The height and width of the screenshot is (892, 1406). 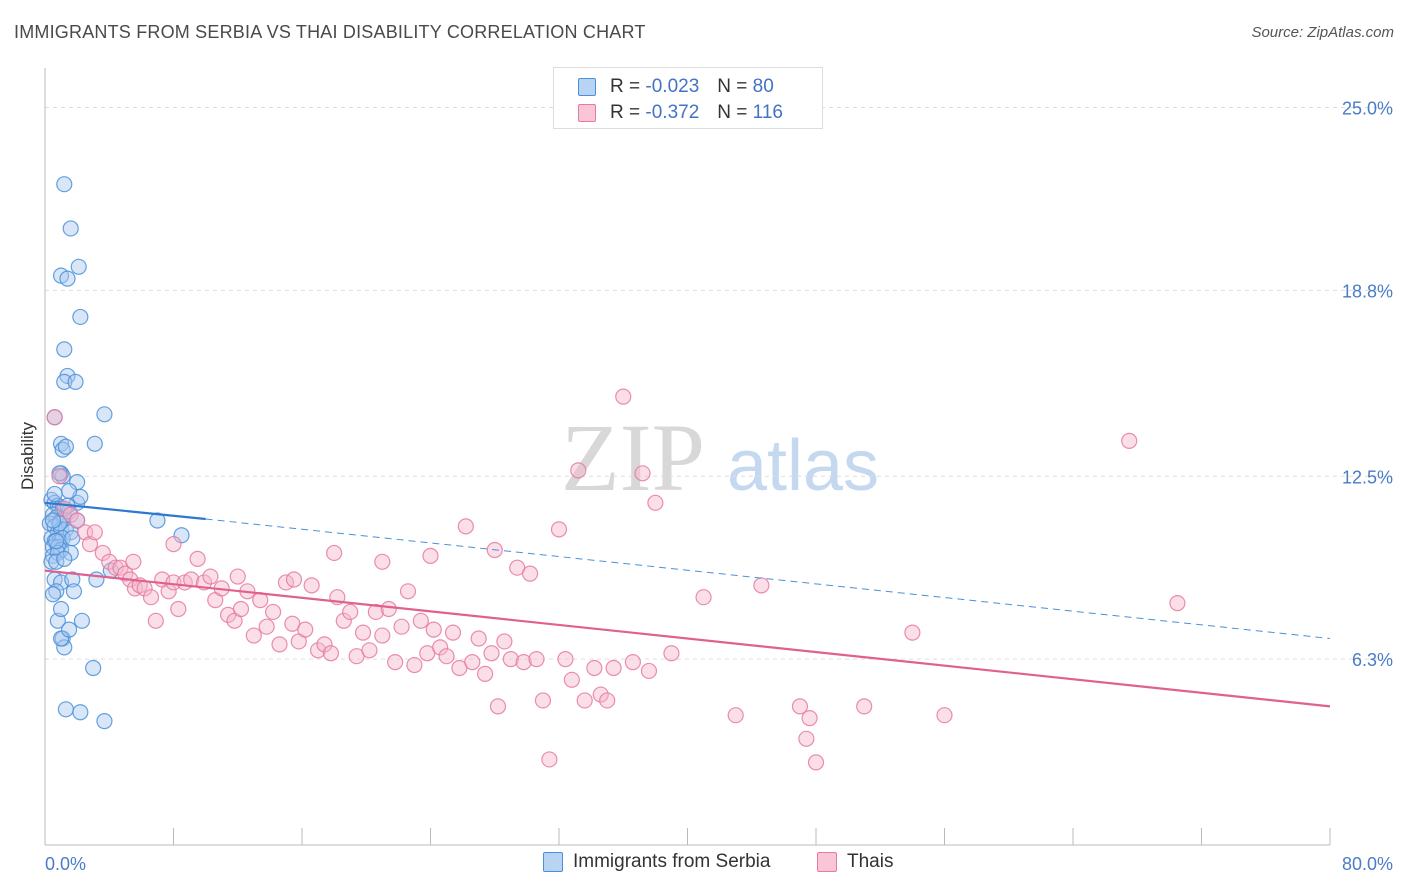 I want to click on legend-n-label: N =, so click(x=732, y=112).